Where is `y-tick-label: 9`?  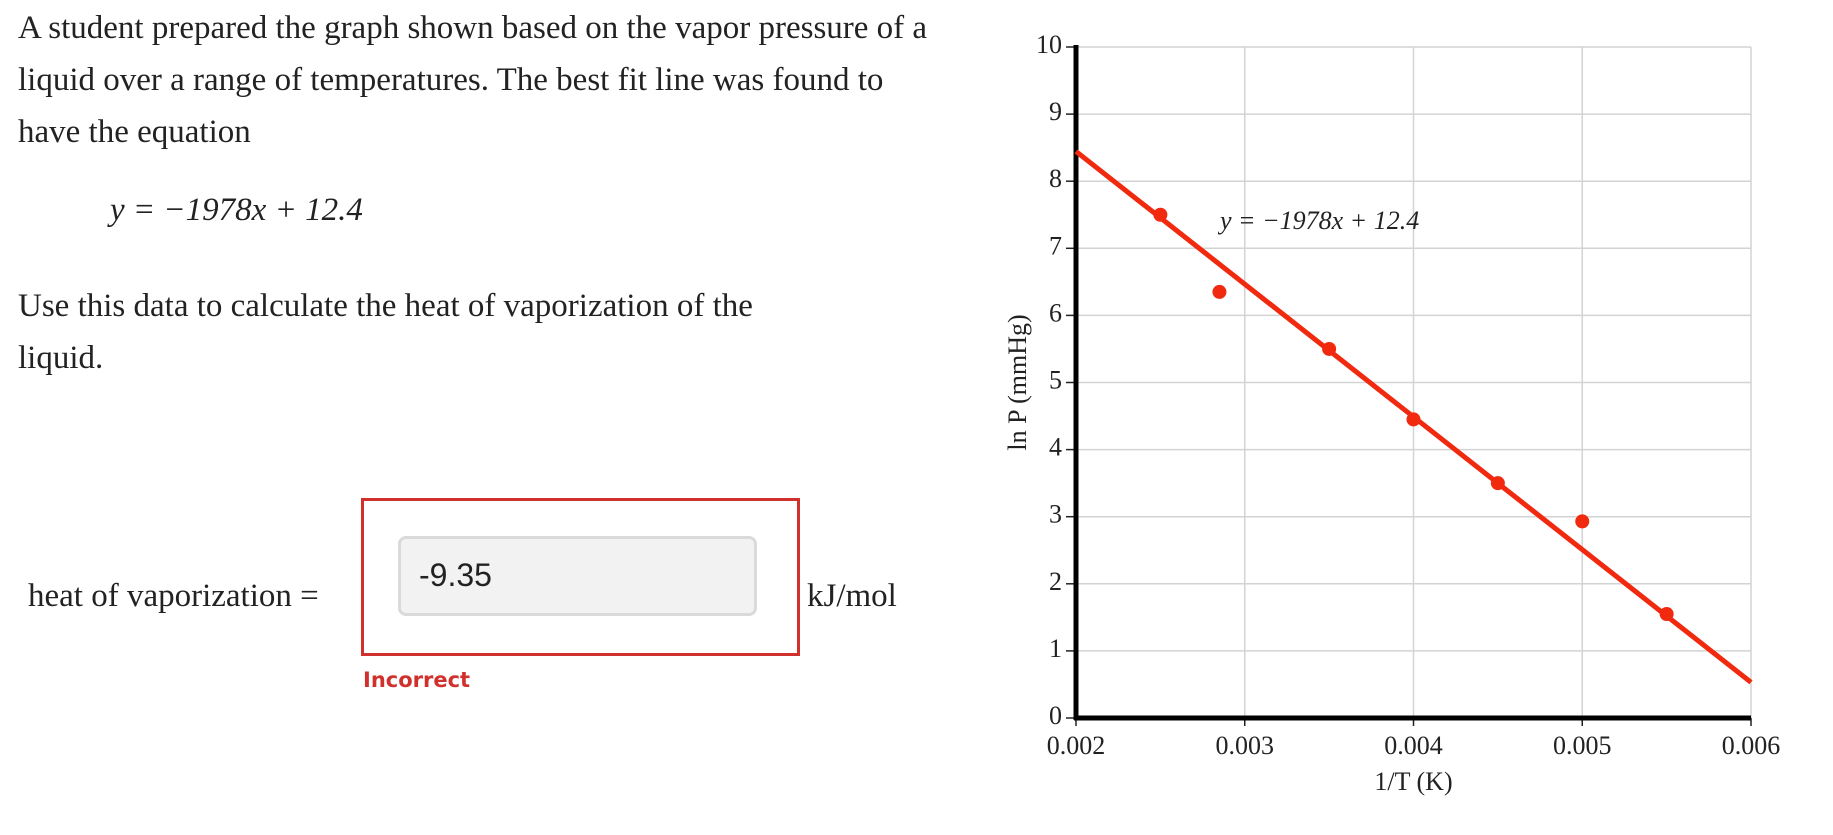
y-tick-label: 9 is located at coordinates (1055, 111).